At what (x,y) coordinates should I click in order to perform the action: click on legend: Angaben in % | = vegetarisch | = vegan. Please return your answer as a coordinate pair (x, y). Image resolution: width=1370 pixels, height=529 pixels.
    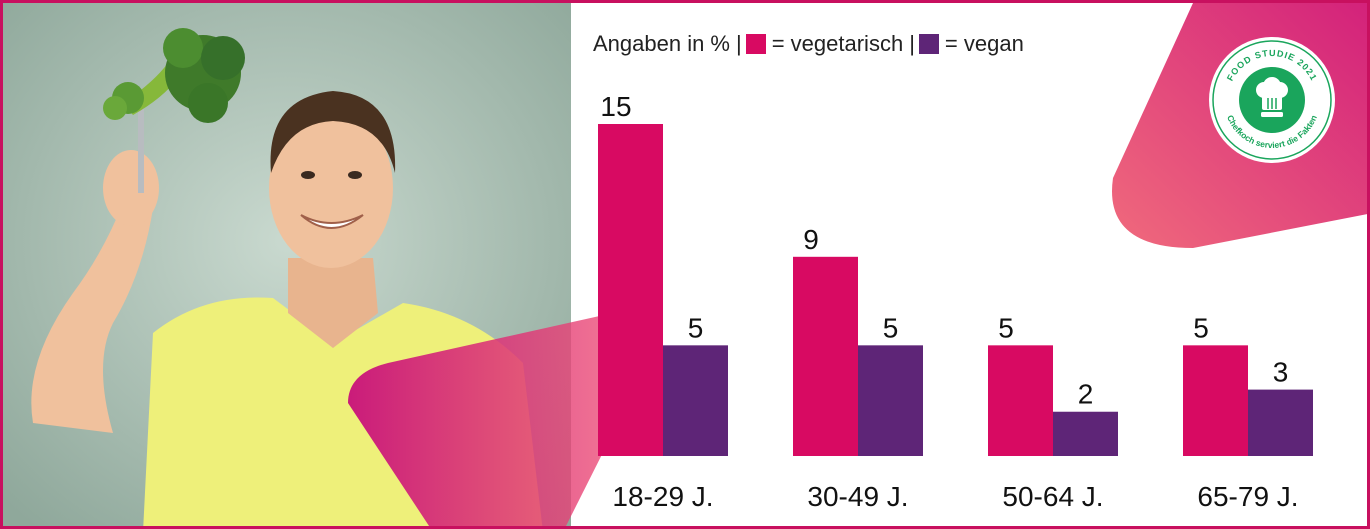
    Looking at the image, I should click on (808, 44).